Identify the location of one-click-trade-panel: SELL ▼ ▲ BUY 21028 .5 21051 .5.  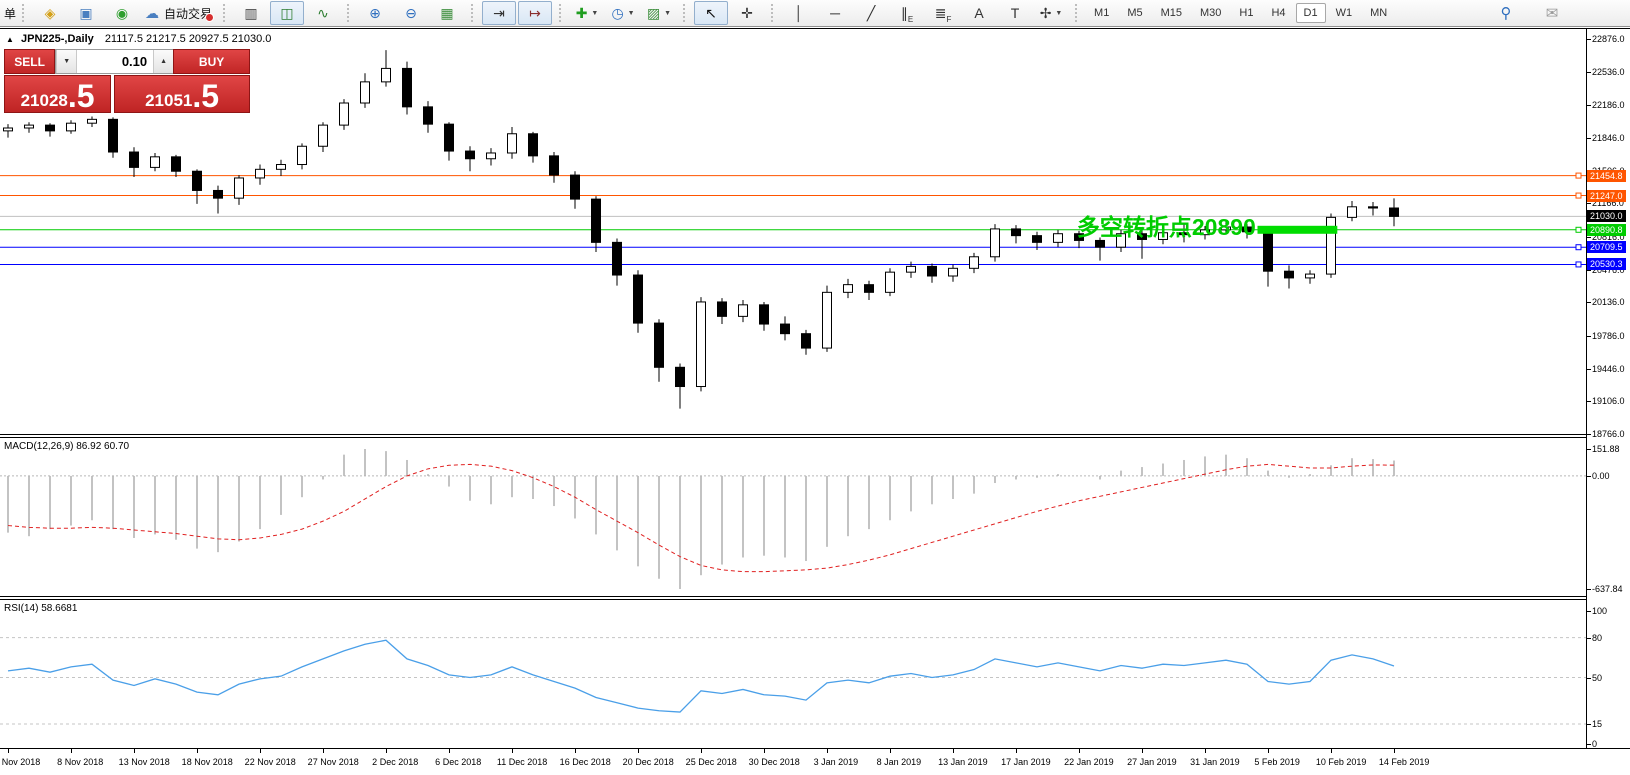
(127, 81).